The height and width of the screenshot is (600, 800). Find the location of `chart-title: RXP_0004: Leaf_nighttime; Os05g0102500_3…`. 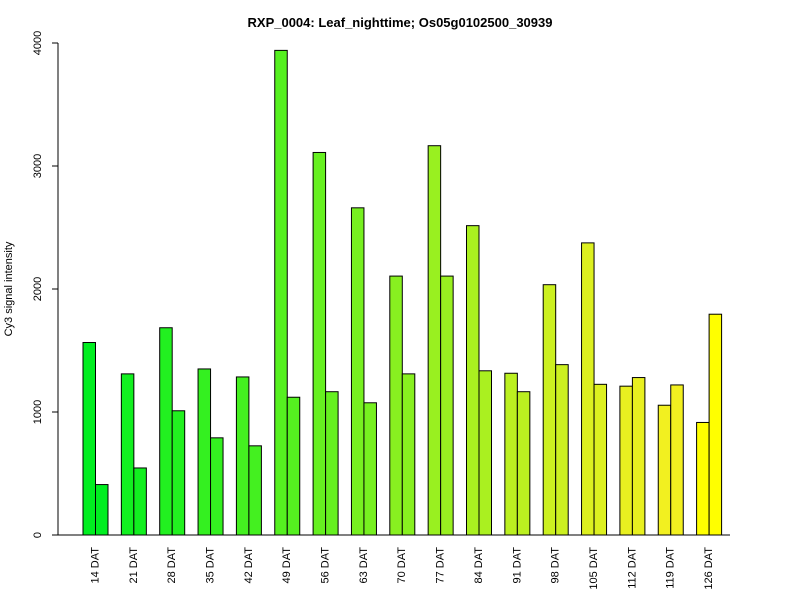

chart-title: RXP_0004: Leaf_nighttime; Os05g0102500_3… is located at coordinates (400, 22).